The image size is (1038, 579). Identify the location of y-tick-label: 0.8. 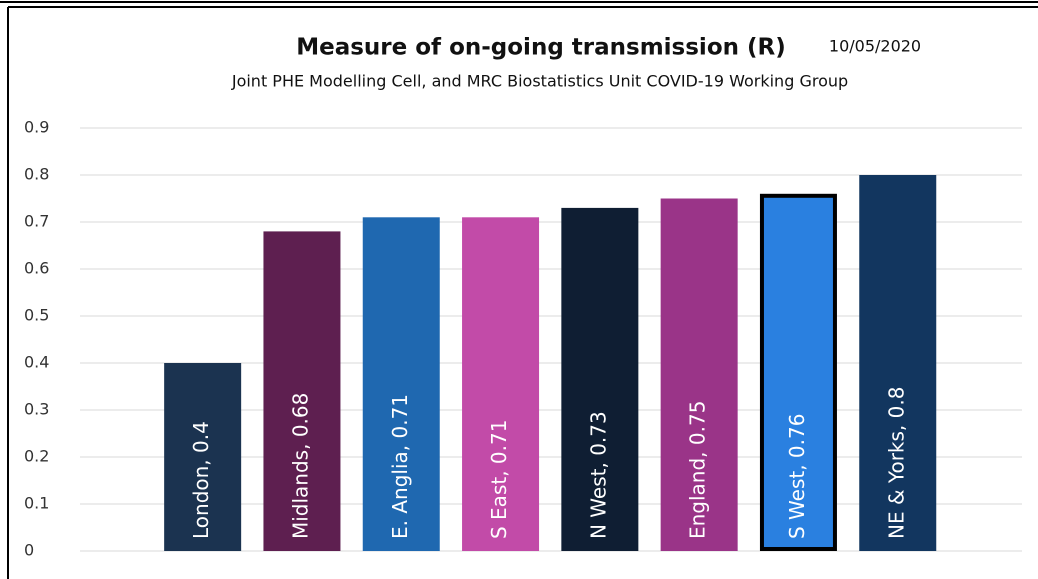
(36, 174).